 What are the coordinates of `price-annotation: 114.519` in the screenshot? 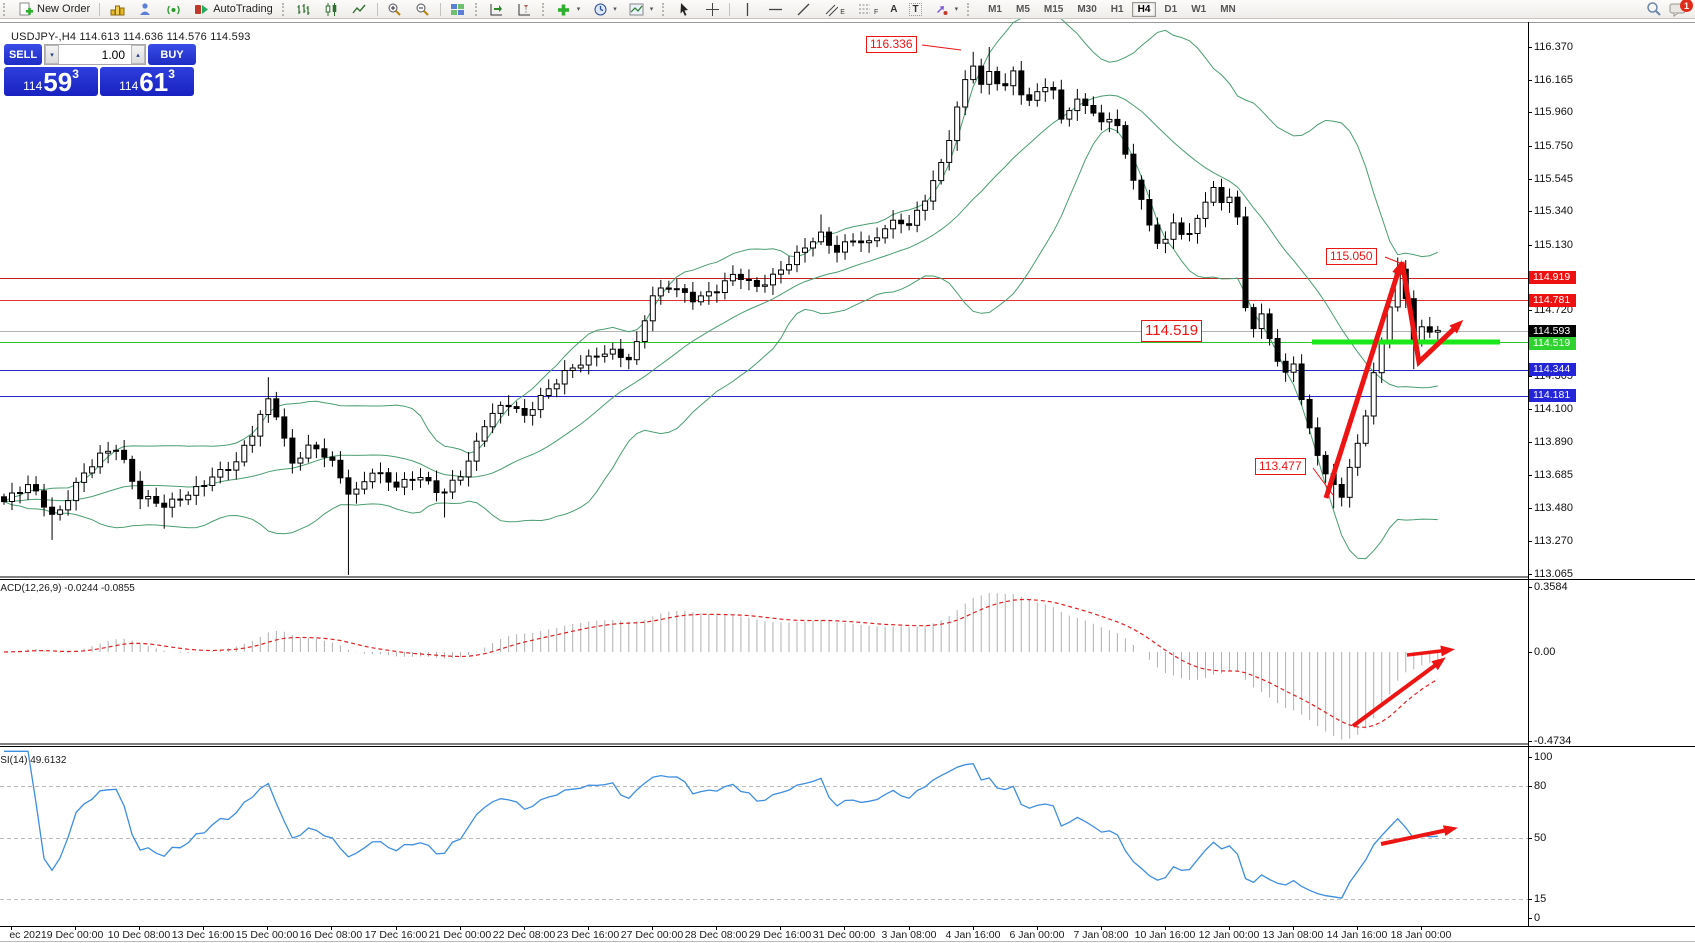 It's located at (1172, 331).